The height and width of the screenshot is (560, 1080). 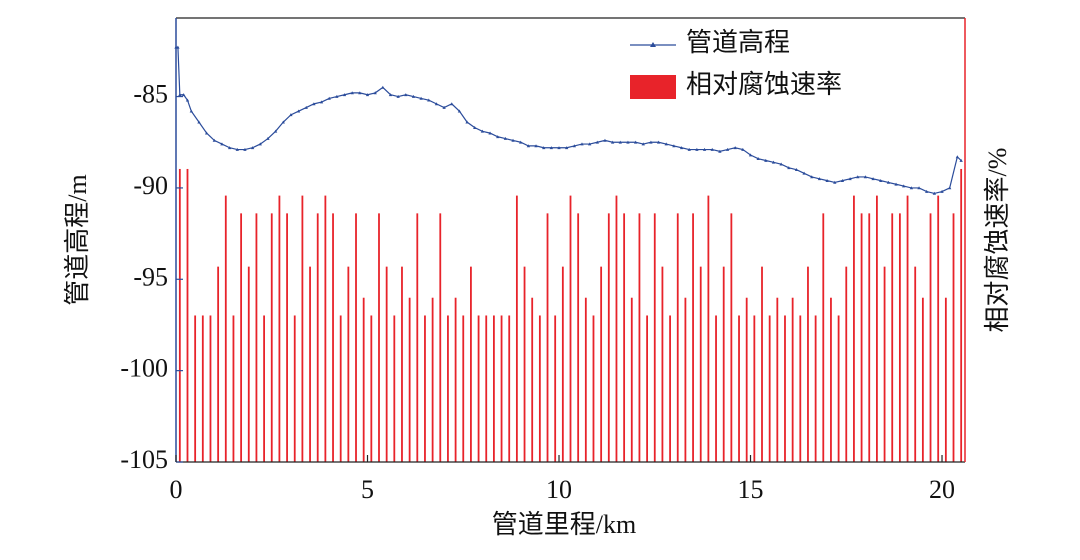 What do you see at coordinates (997, 240) in the screenshot?
I see `y2-axis-label: 相对腐蚀速率/%` at bounding box center [997, 240].